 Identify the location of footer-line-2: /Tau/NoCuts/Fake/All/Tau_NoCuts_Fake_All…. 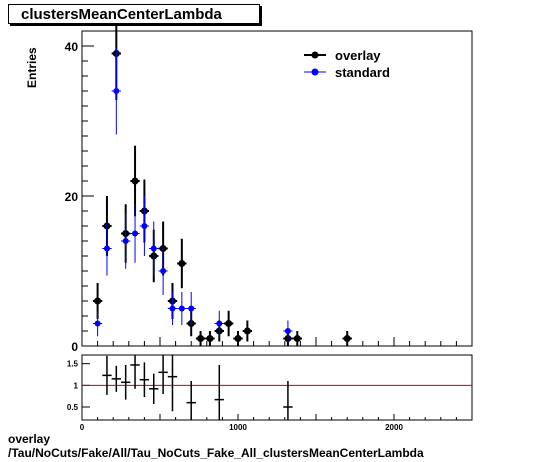
(216, 453).